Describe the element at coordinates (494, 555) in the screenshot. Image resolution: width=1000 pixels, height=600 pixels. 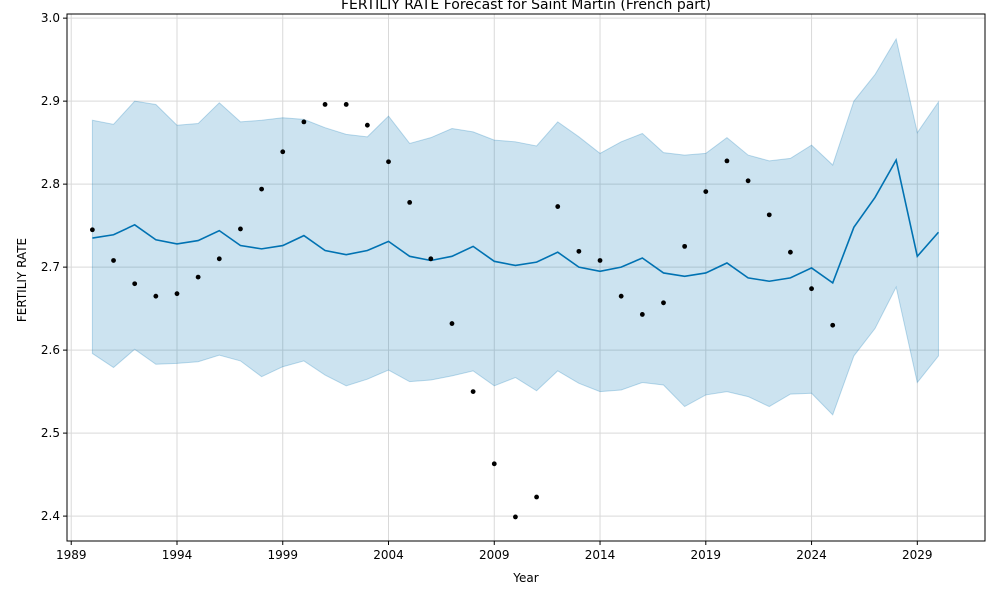
I see `x-tick-label: 2009` at that location.